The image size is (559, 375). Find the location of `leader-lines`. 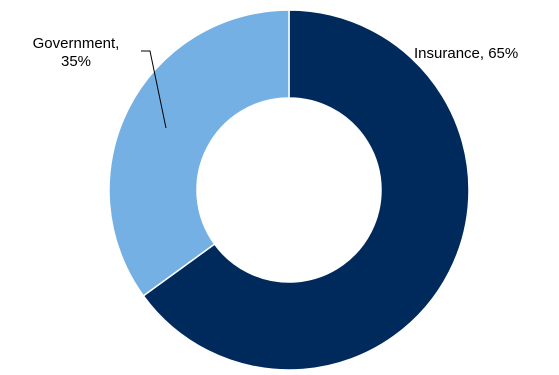

leader-lines is located at coordinates (154, 89).